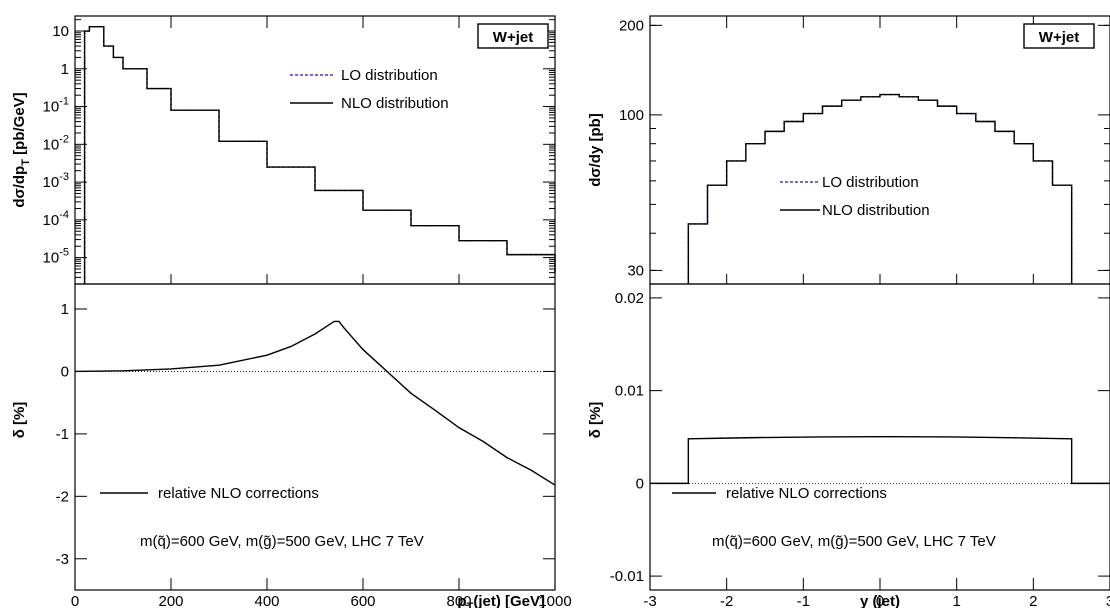 The height and width of the screenshot is (608, 1110). Describe the element at coordinates (649, 600) in the screenshot. I see `y-xtick-label: -3` at that location.